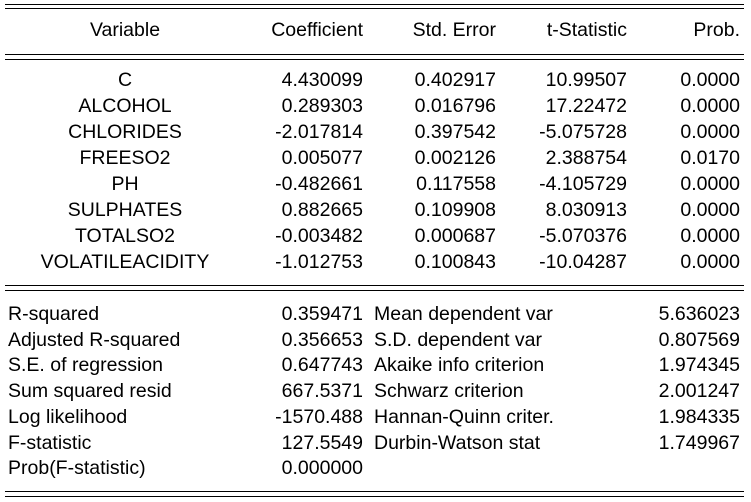 This screenshot has height=502, width=751. I want to click on cell-coefficient: 4.430099, so click(322, 80).